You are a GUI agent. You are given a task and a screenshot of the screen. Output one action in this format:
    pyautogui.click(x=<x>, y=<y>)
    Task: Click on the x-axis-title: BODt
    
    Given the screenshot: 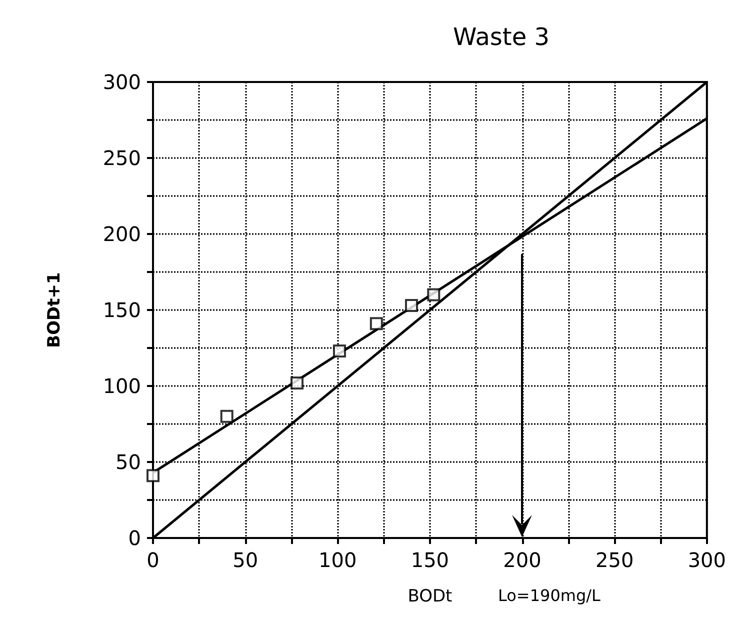 What is the action you would take?
    pyautogui.click(x=430, y=596)
    